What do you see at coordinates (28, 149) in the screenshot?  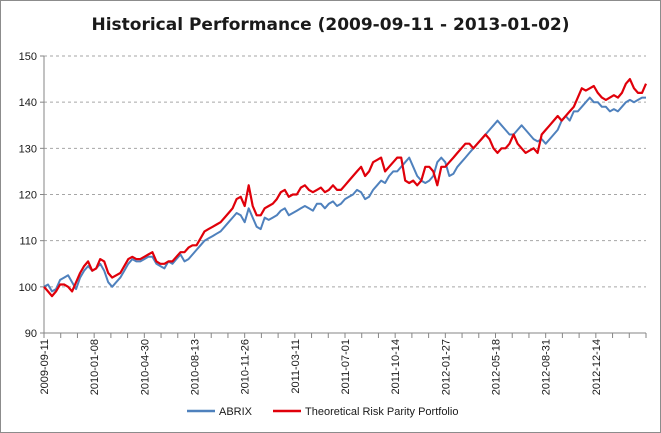 I see `y-tick-label: 130` at bounding box center [28, 149].